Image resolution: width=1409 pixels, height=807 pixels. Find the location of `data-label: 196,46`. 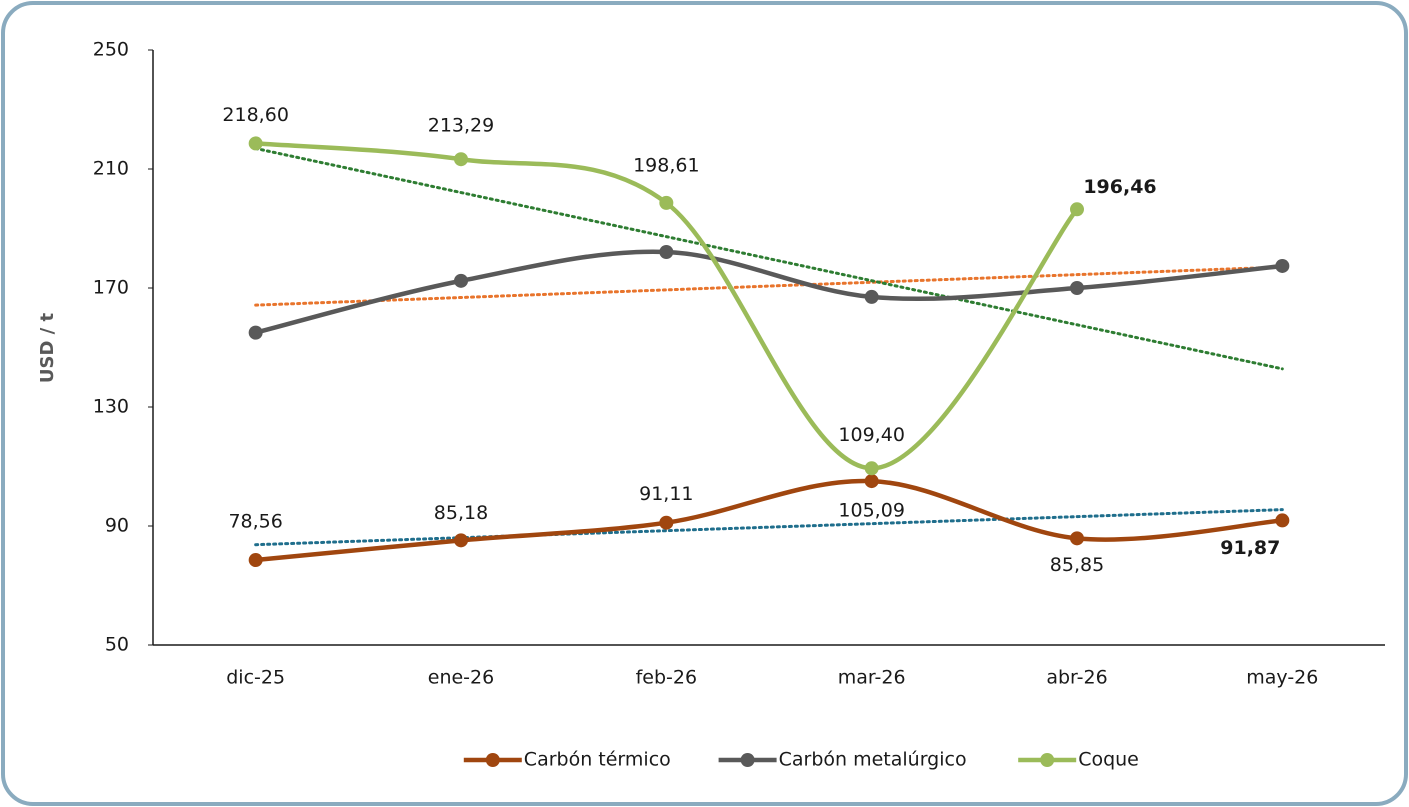

data-label: 196,46 is located at coordinates (1119, 187).